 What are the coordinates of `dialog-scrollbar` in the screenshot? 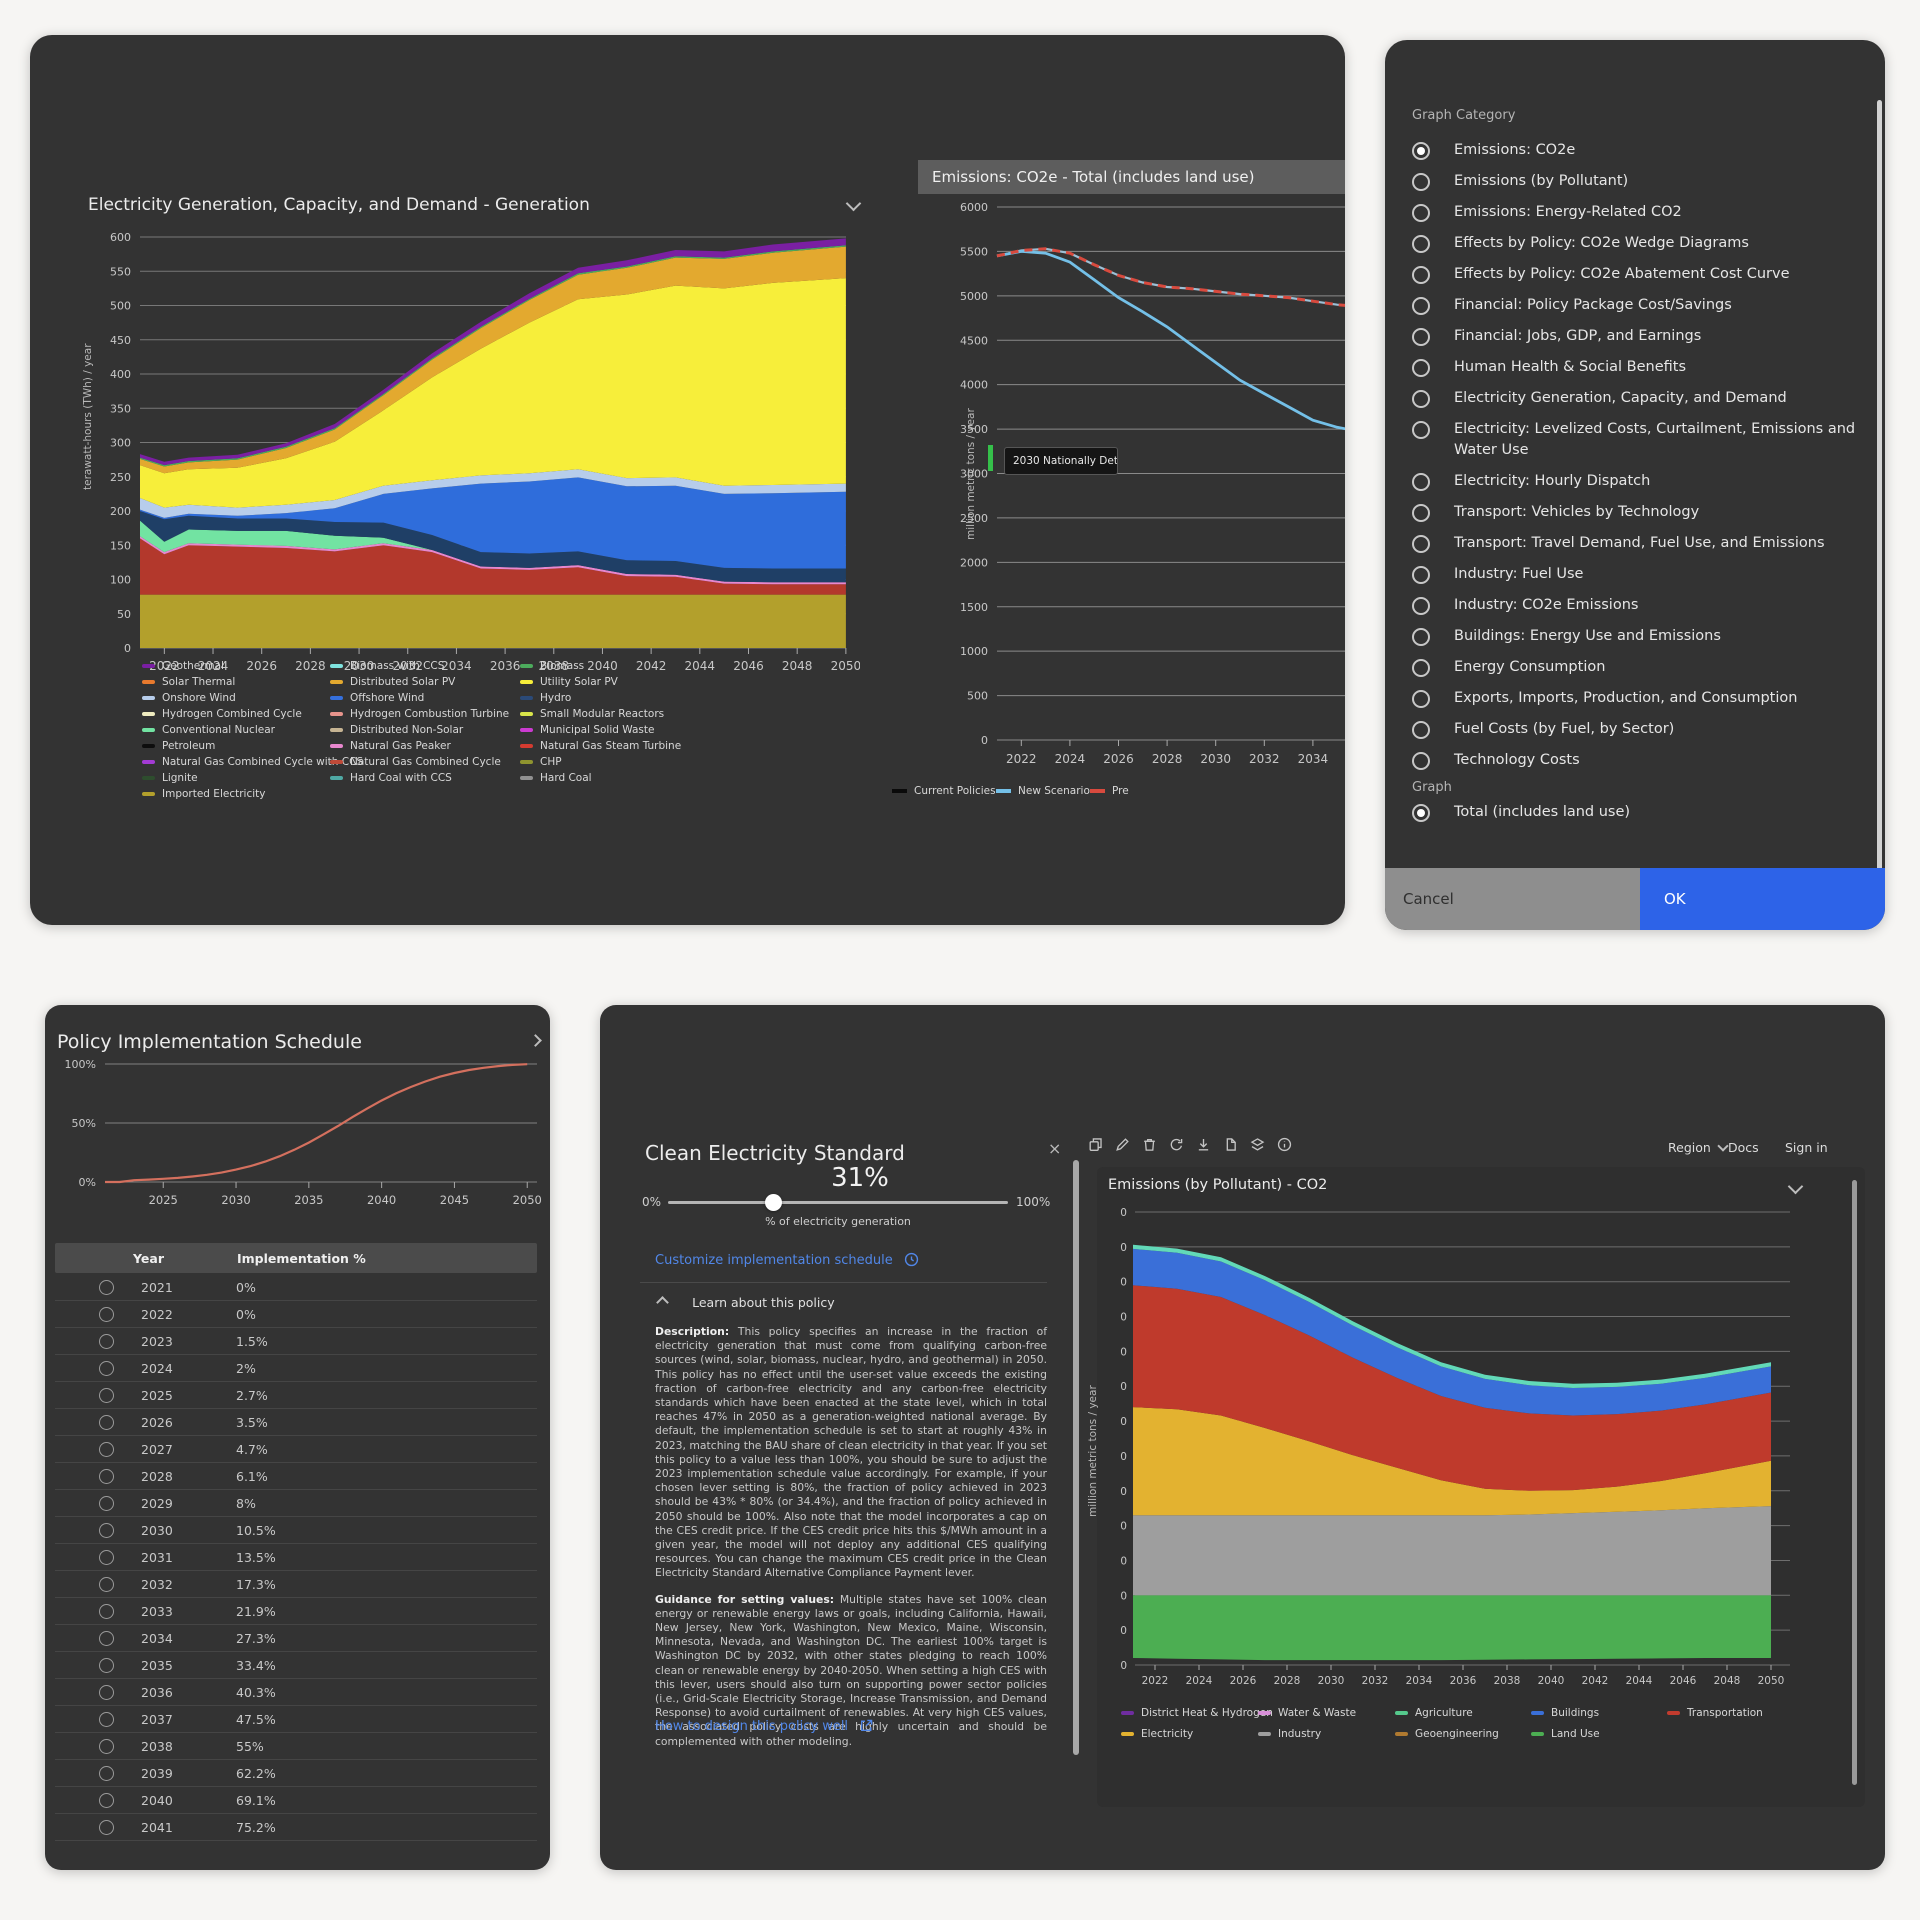 It's located at (1879, 492).